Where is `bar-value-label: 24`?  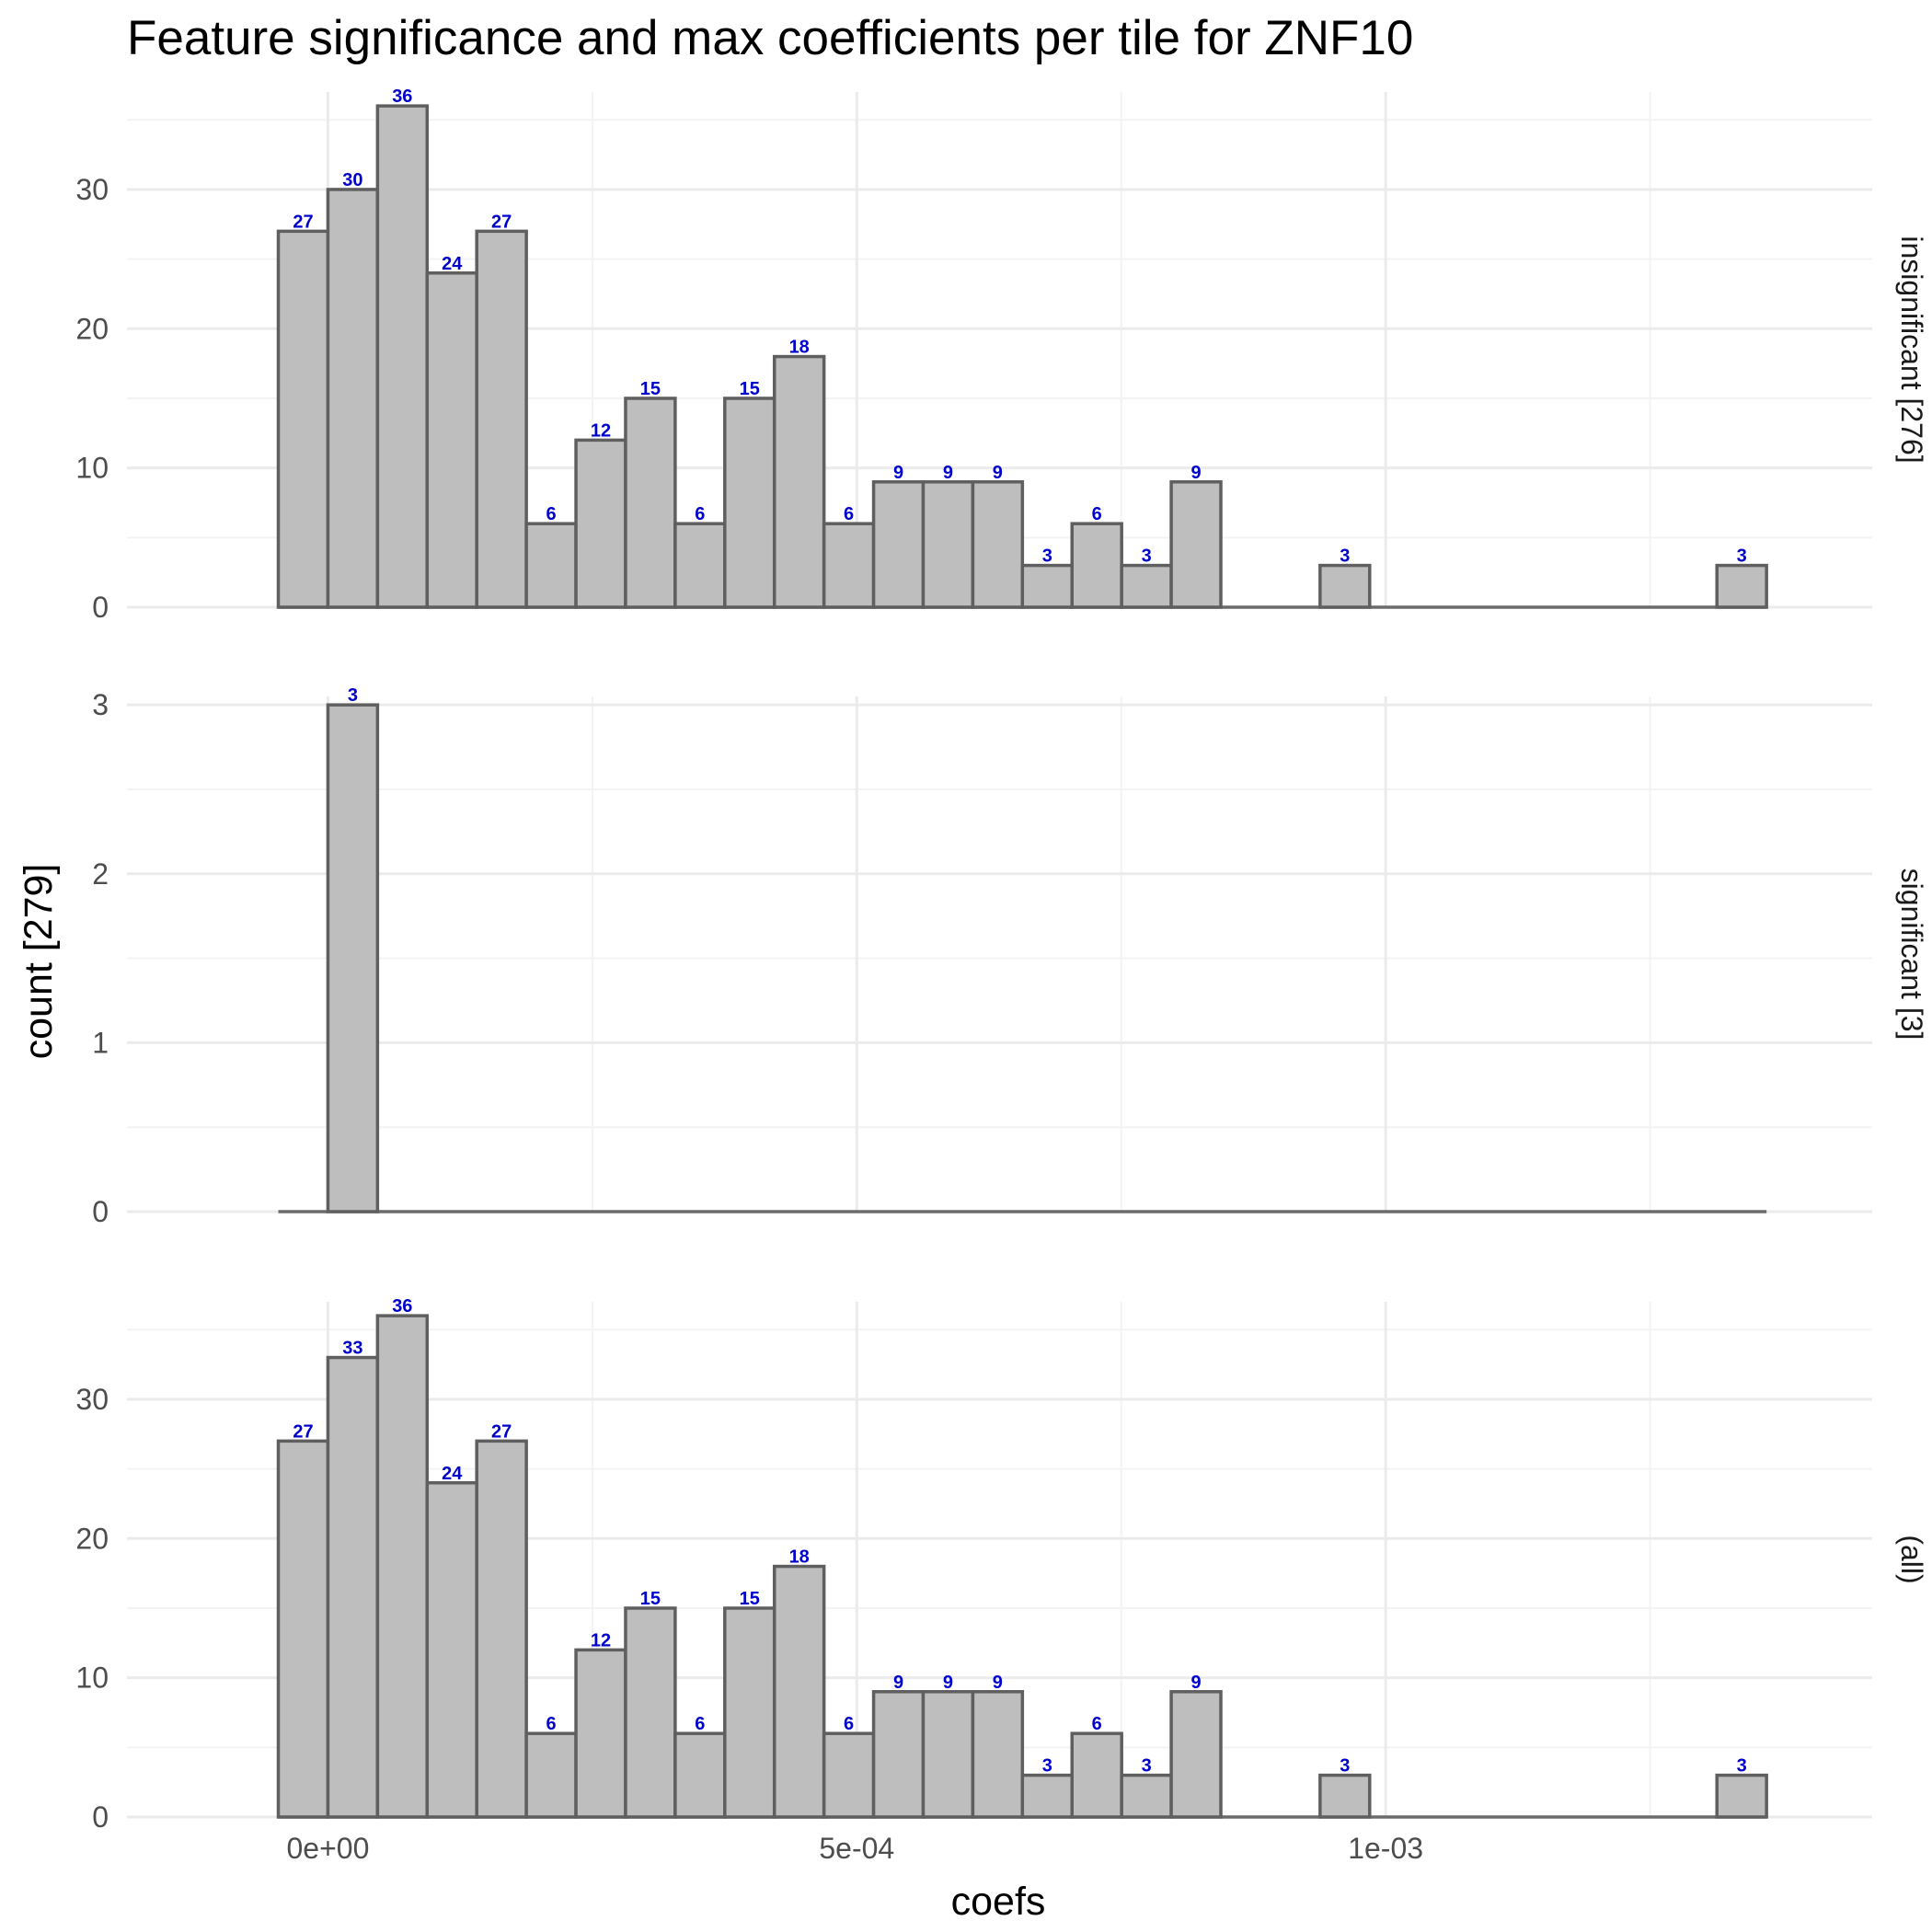
bar-value-label: 24 is located at coordinates (452, 1474).